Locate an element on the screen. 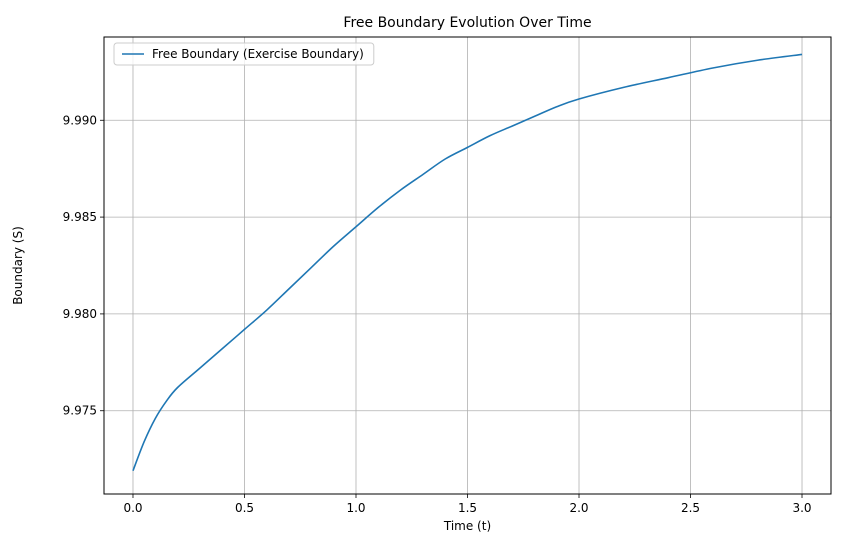  chart-title: Free Boundary Evolution Over Time is located at coordinates (467, 23).